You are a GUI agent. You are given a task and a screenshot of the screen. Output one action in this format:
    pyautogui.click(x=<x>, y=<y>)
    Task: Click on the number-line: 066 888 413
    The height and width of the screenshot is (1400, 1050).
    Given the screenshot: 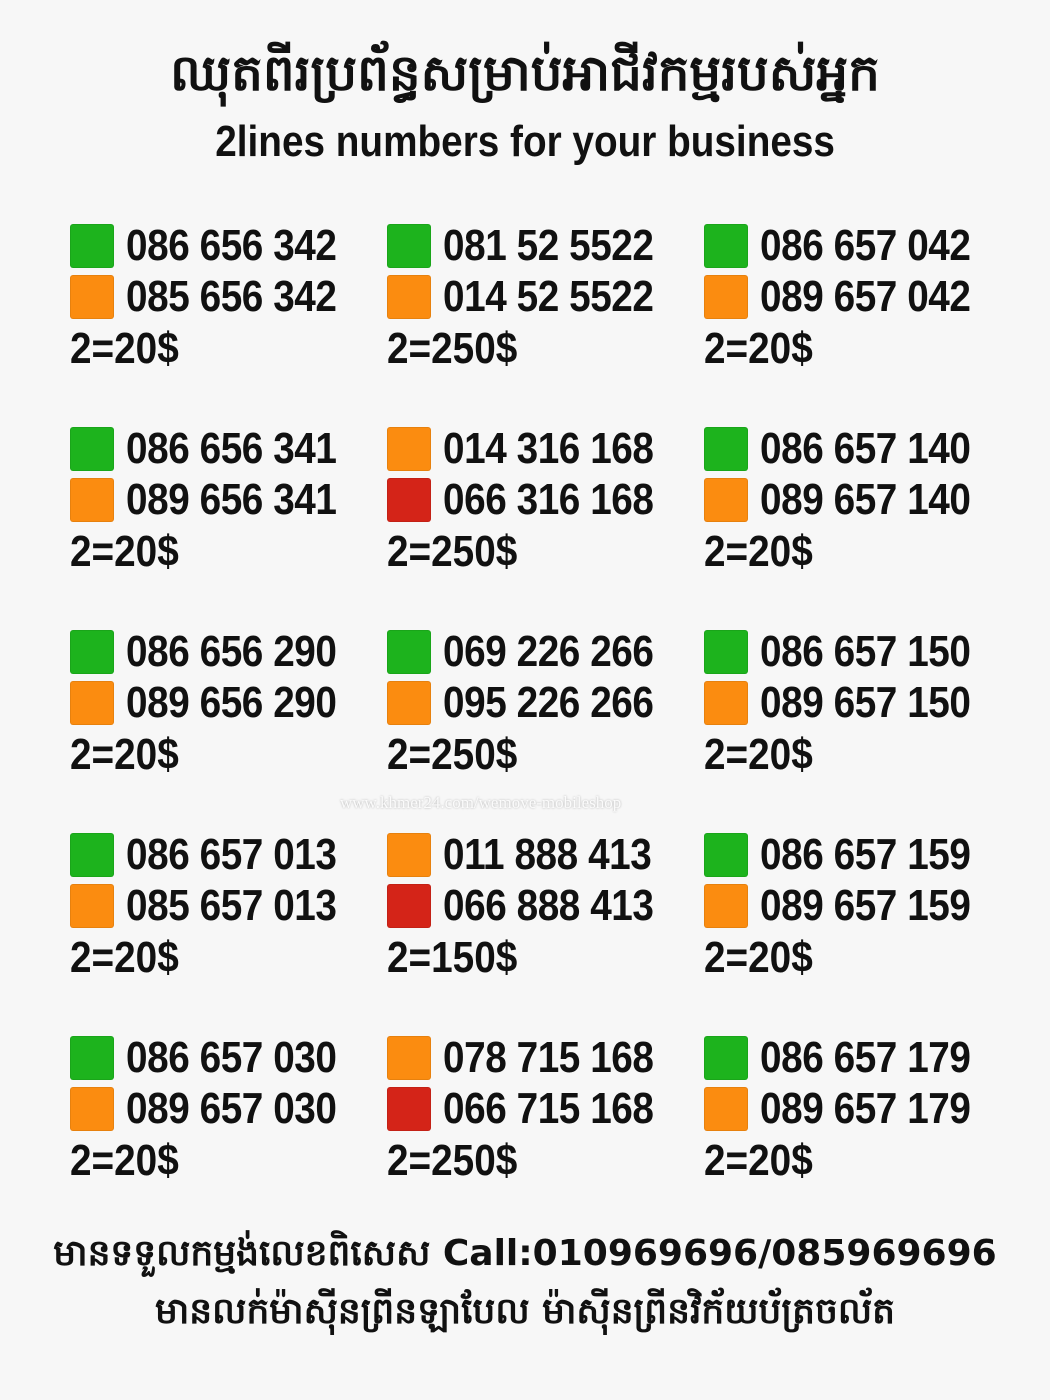 What is the action you would take?
    pyautogui.click(x=534, y=906)
    